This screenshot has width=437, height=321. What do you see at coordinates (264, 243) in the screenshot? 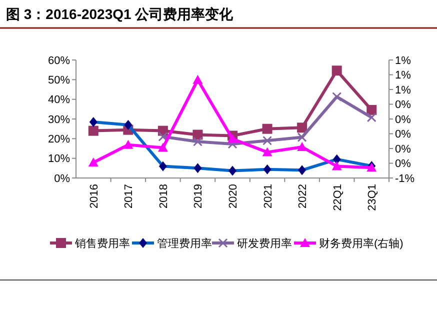
I see `legend-label: 研发费用率` at bounding box center [264, 243].